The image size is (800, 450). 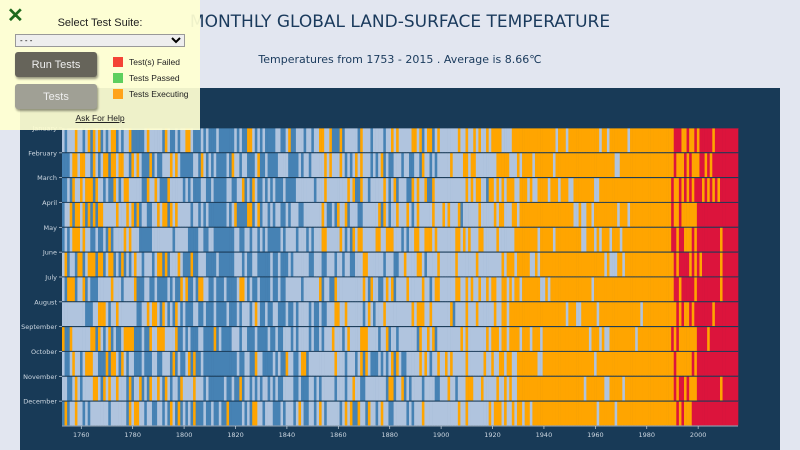 What do you see at coordinates (56, 96) in the screenshot?
I see `tests-button: Tests` at bounding box center [56, 96].